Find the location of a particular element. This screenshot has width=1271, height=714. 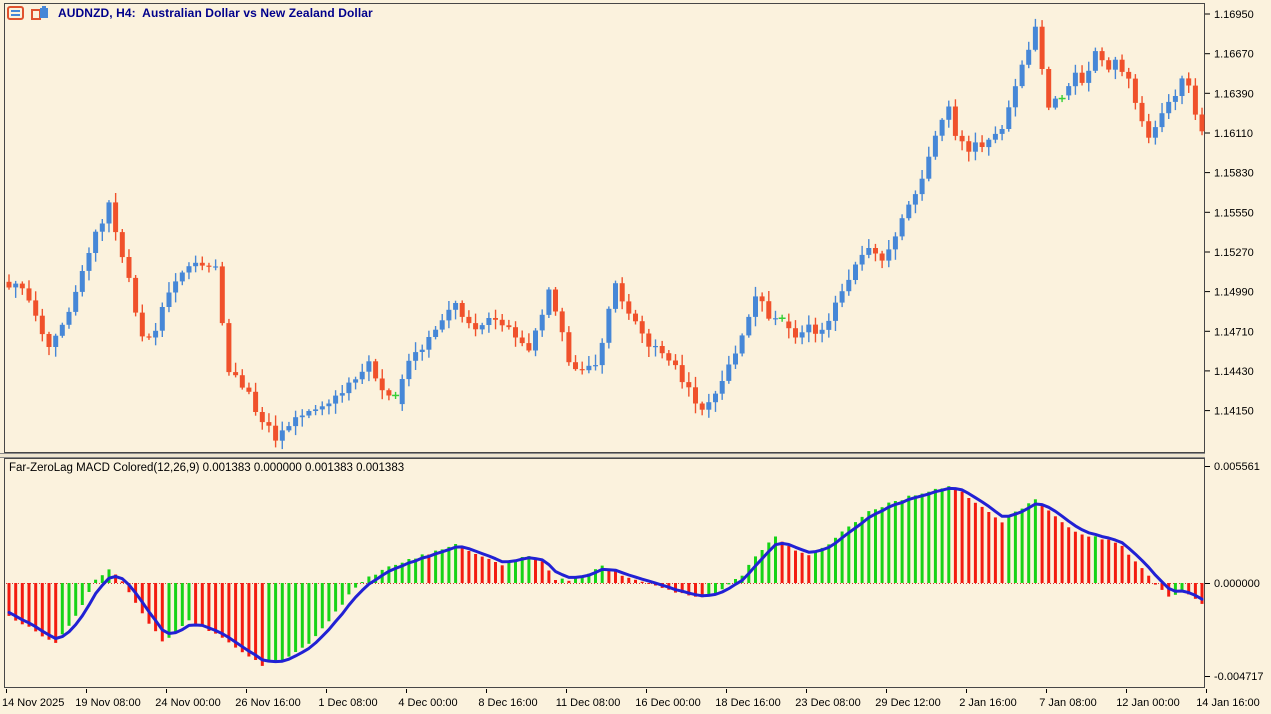

chart-window-icon is located at coordinates (40, 13).